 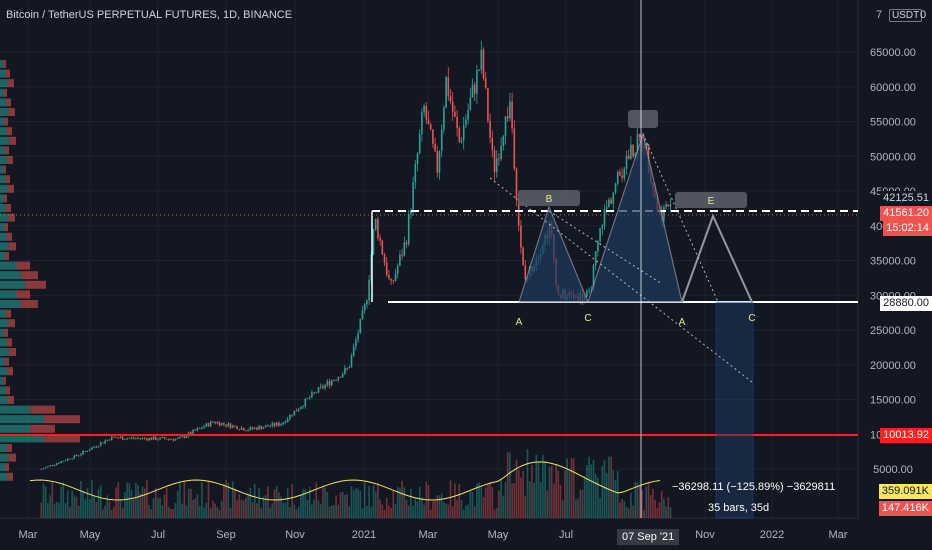 I want to click on y-tick-label: 35000.00, so click(x=893, y=262).